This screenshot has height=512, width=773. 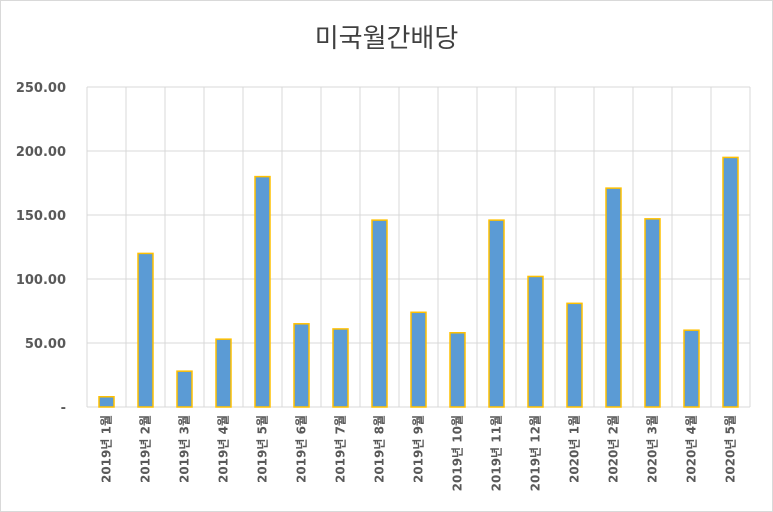 What do you see at coordinates (691, 449) in the screenshot?
I see `x-tick-label: 2020년 4월` at bounding box center [691, 449].